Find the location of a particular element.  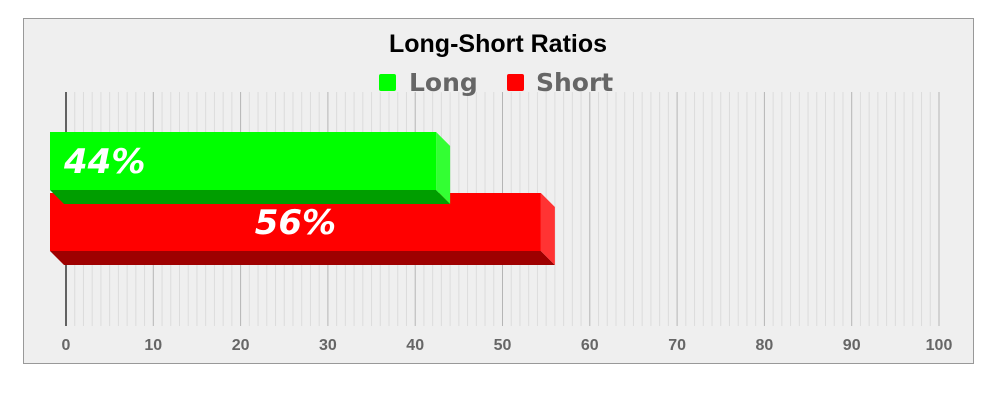

legend-swatch-short is located at coordinates (515, 82).